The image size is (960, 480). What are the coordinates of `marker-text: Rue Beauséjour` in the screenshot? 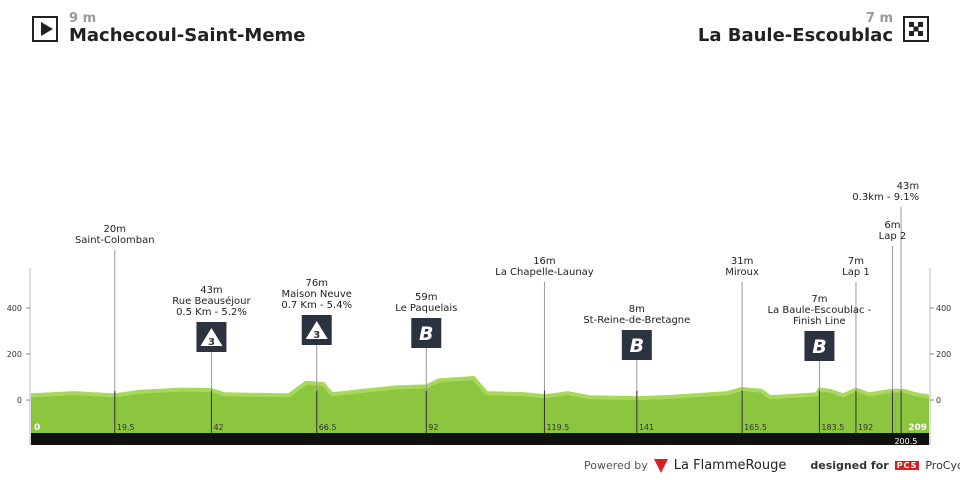 It's located at (211, 301).